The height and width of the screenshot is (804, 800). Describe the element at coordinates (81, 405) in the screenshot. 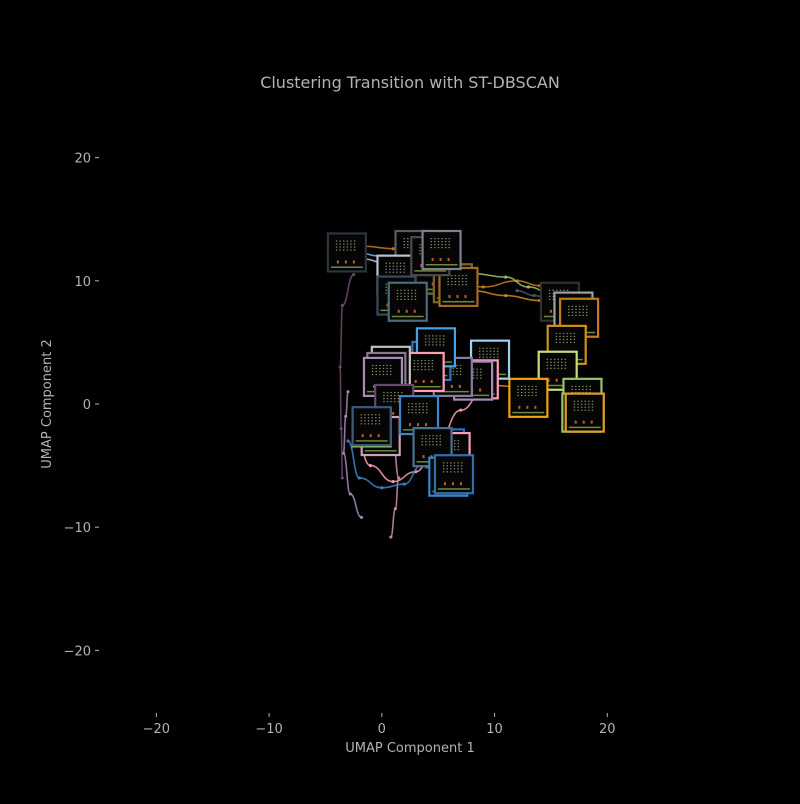

I see `y-axis-ticks: −20 −10 0 10 20` at that location.